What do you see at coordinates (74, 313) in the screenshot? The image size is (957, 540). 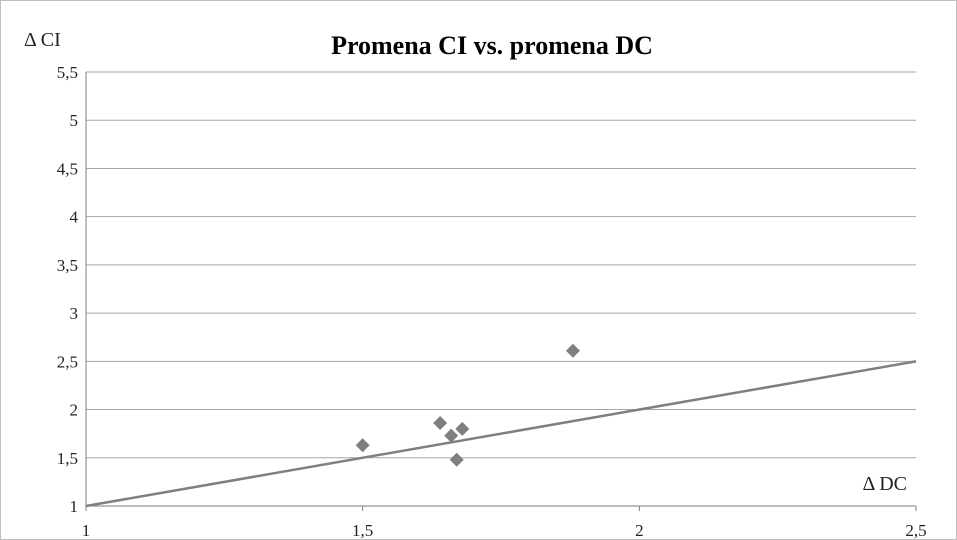 I see `y-tick-label: 3` at bounding box center [74, 313].